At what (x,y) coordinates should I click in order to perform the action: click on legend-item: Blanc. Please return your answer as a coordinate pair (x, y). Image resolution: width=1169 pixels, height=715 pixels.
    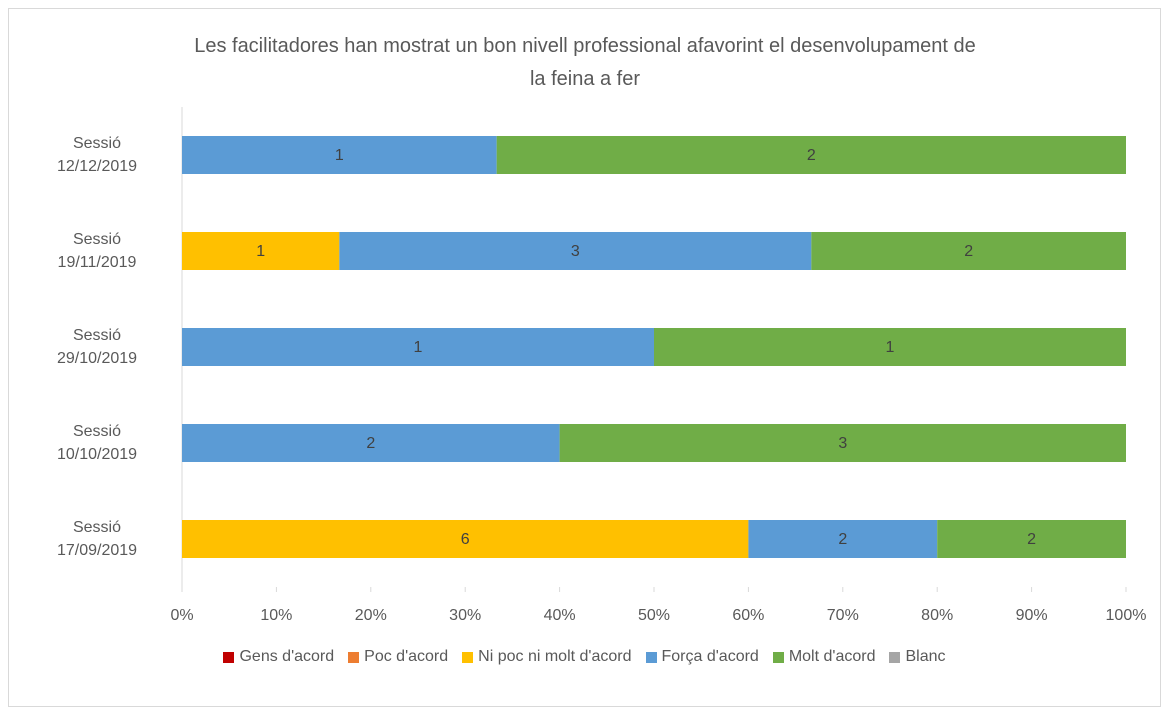
    Looking at the image, I should click on (917, 657).